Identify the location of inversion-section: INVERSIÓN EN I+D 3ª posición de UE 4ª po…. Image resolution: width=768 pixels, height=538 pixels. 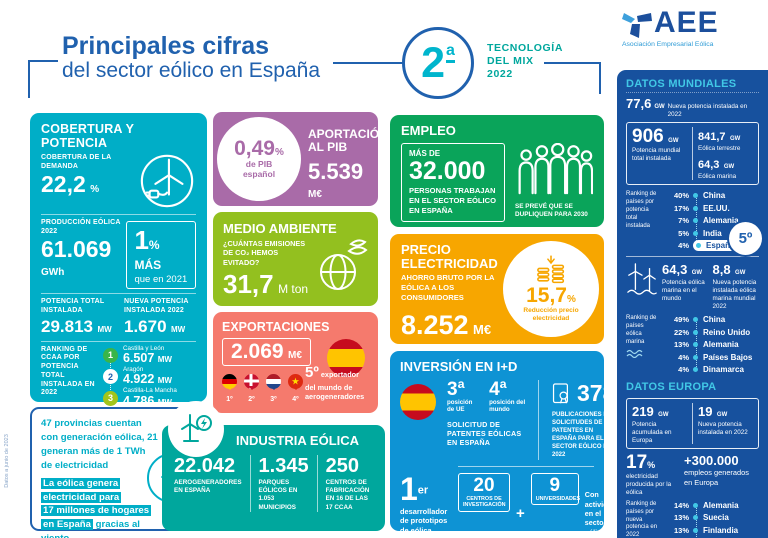
(507, 444).